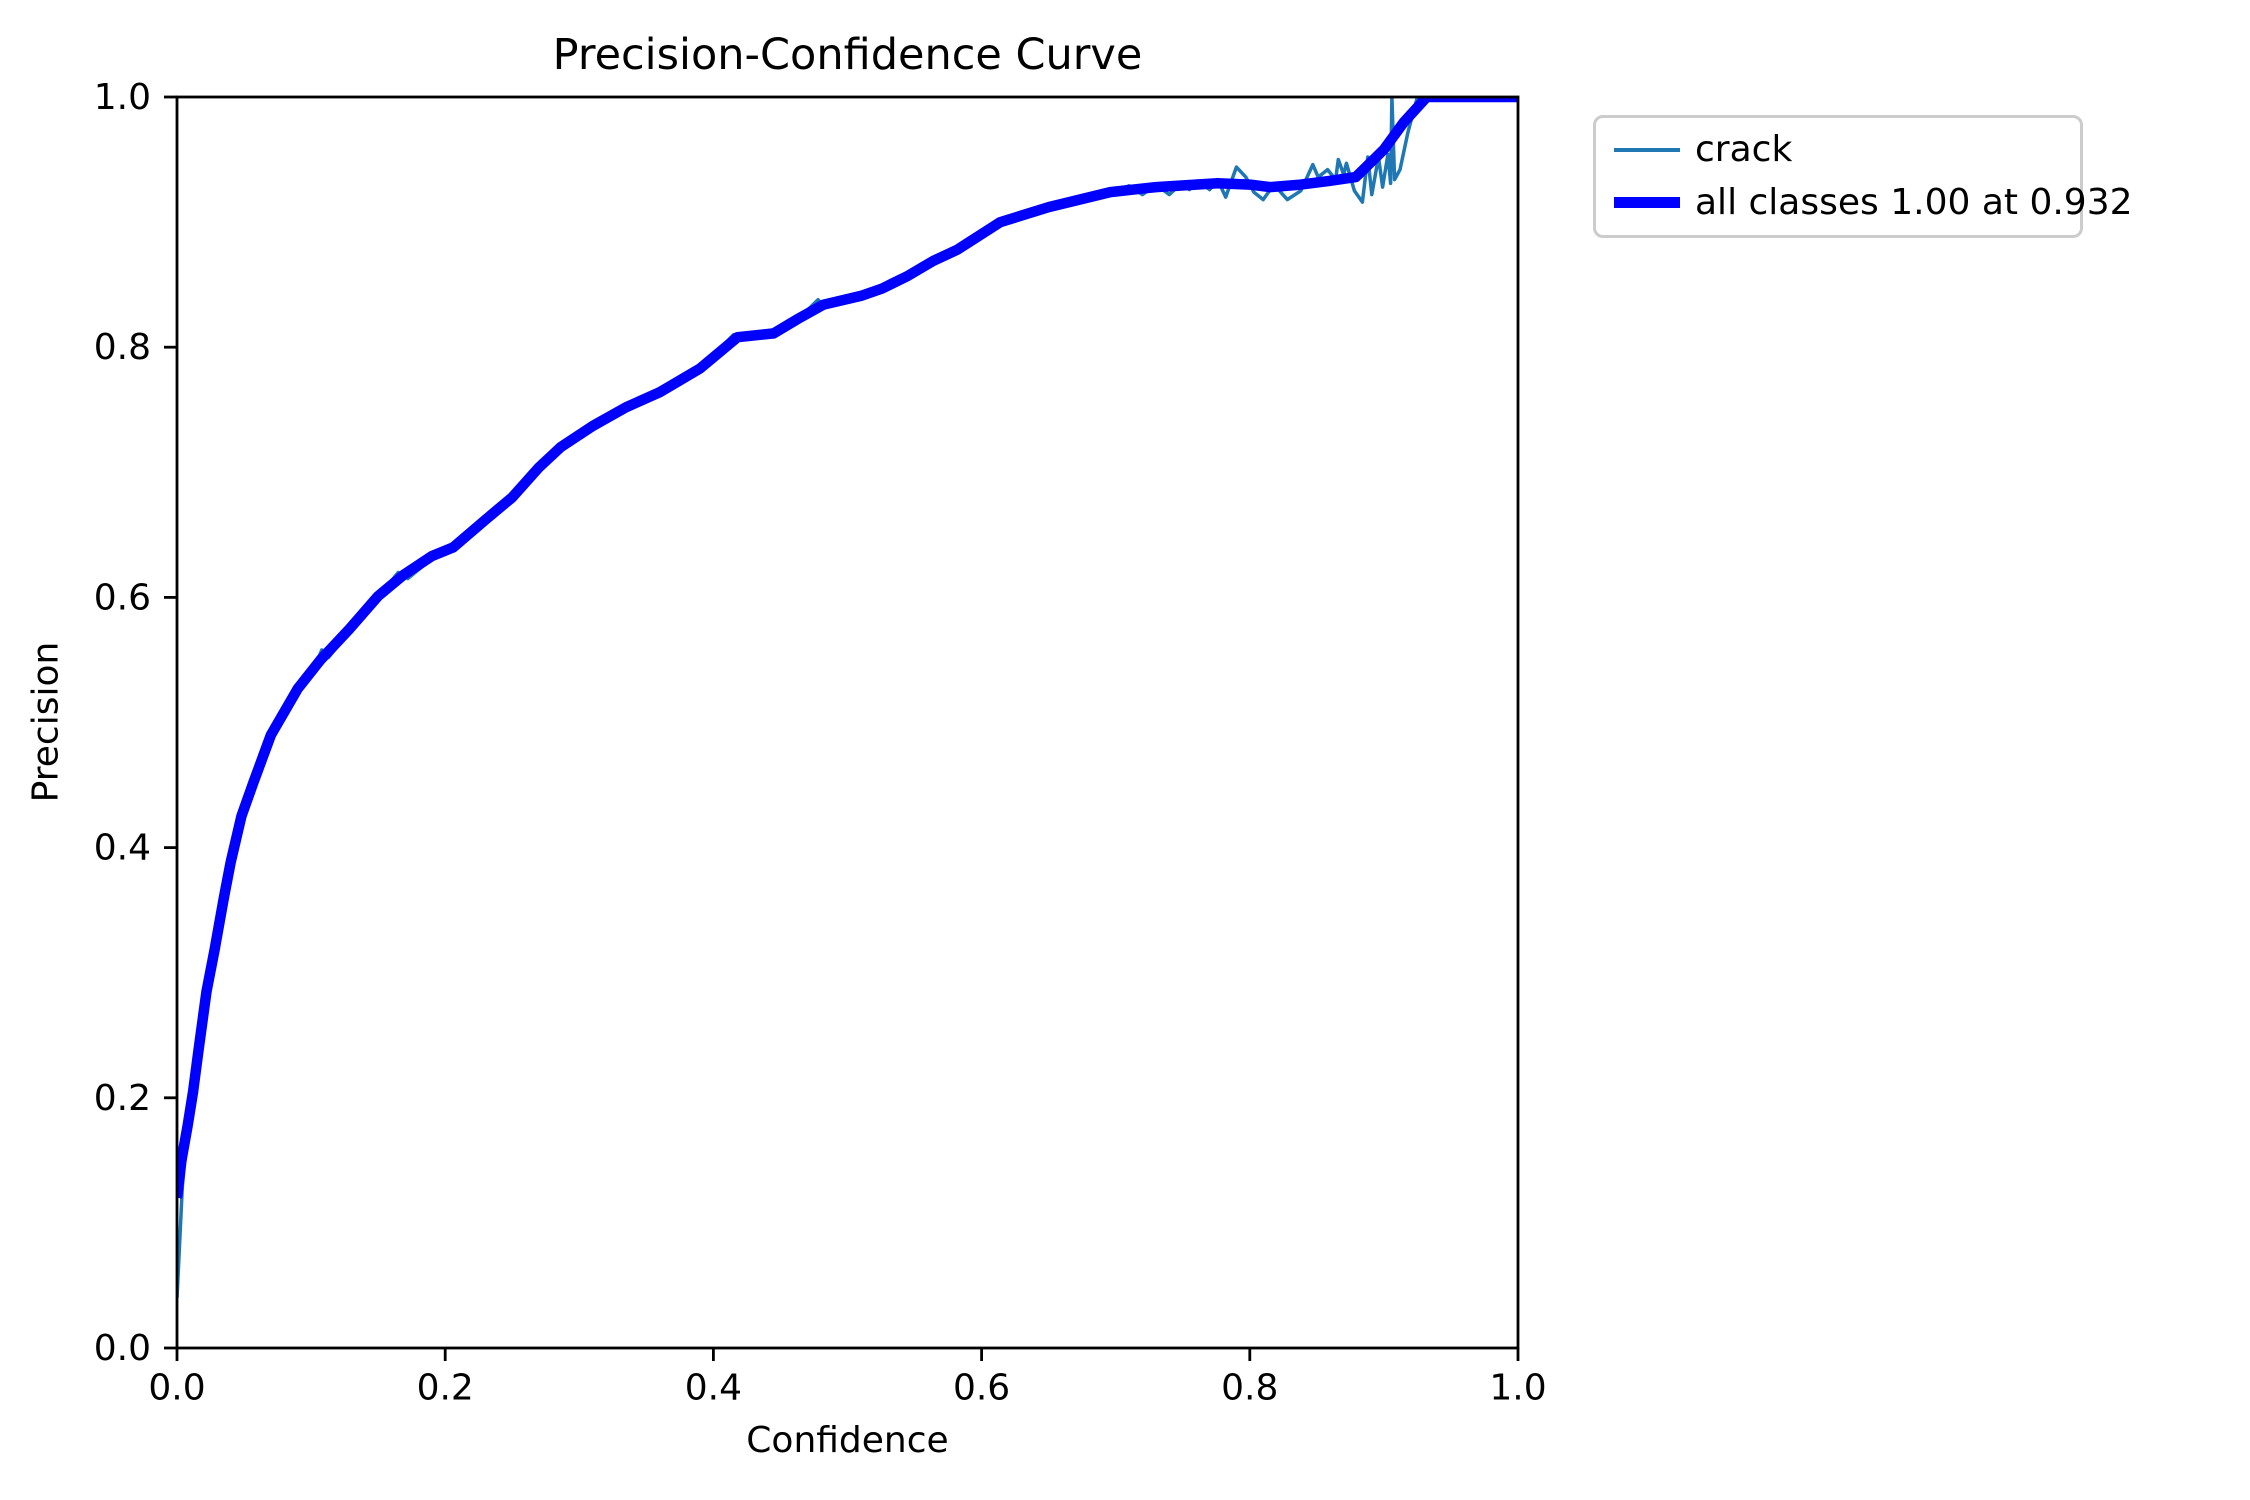  I want to click on x-tick-label: 0.8, so click(1249, 1388).